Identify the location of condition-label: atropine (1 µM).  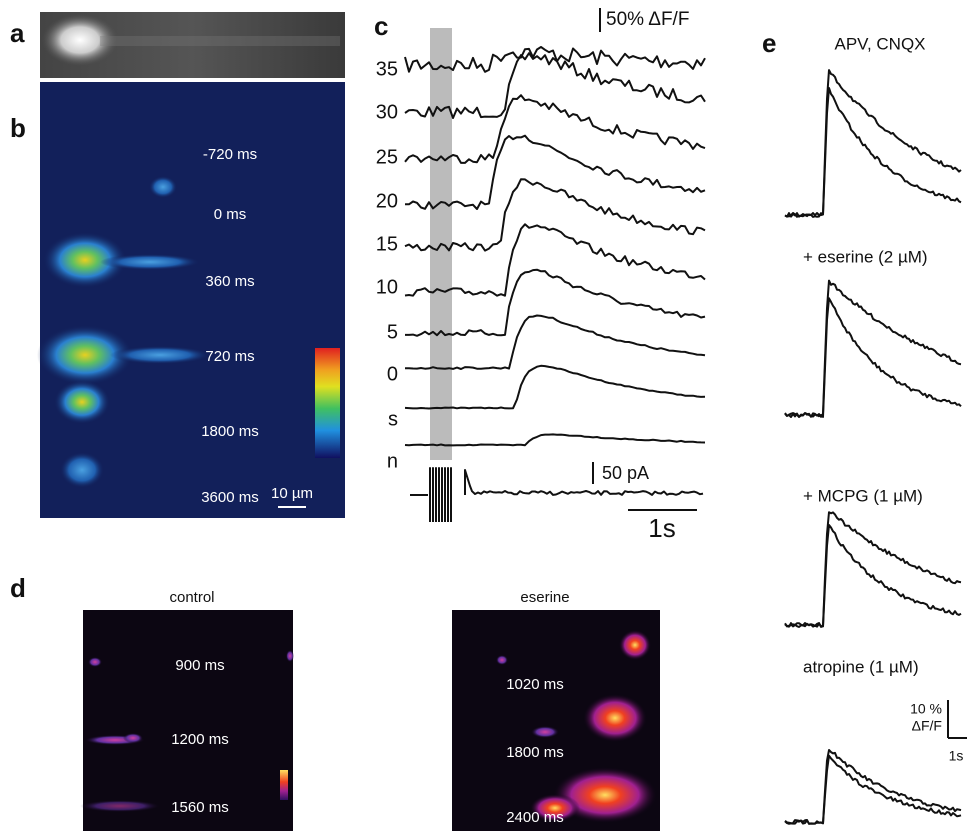
(861, 666).